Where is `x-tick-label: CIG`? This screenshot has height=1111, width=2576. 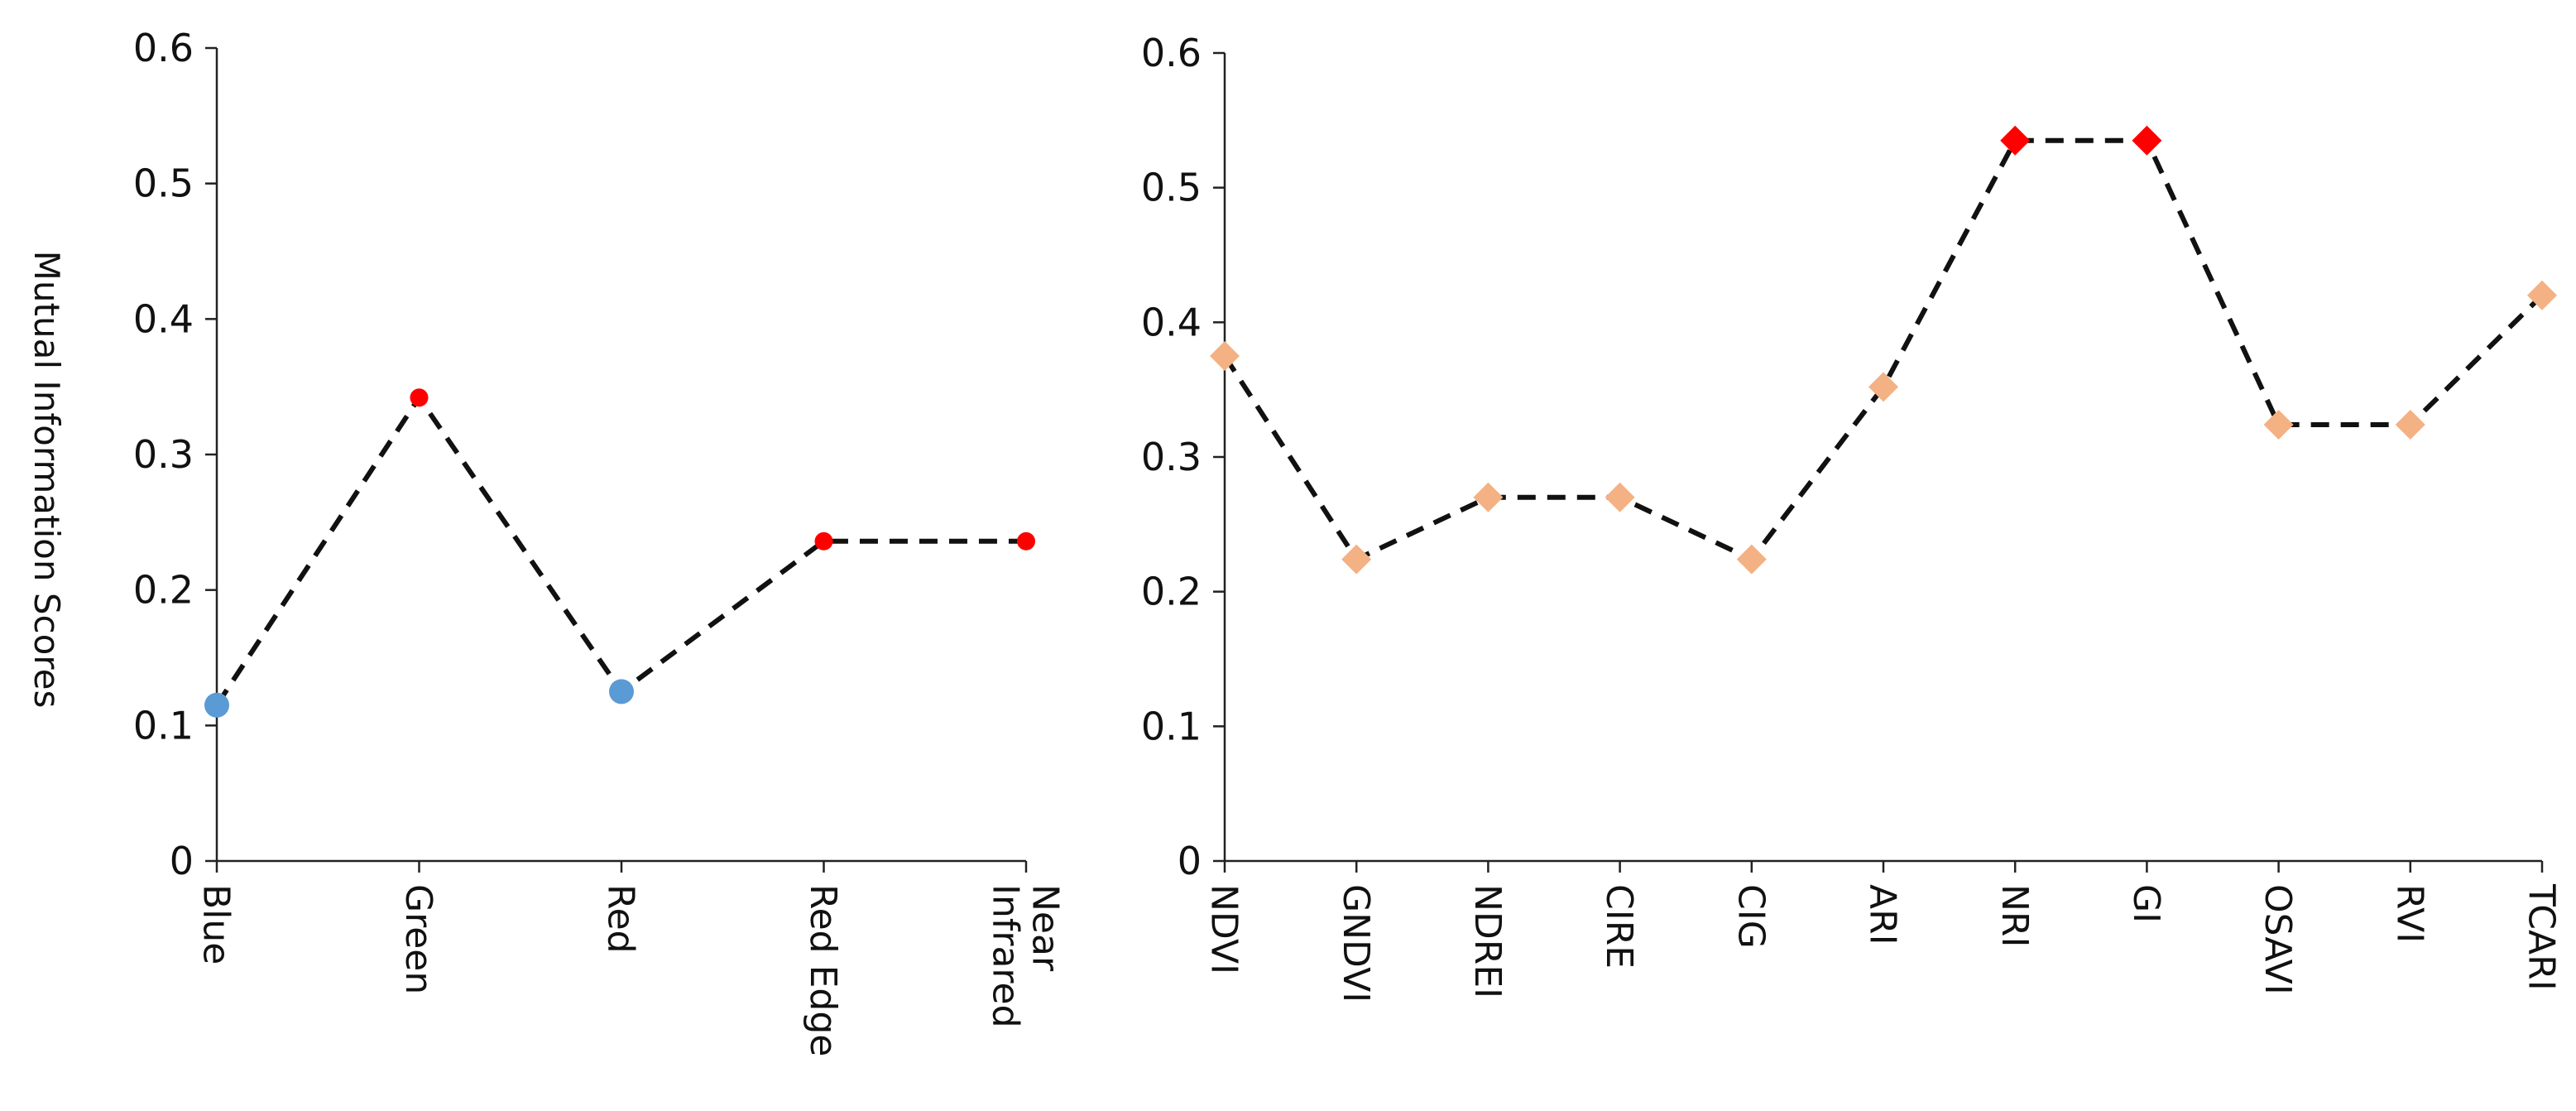
x-tick-label: CIG is located at coordinates (1750, 916).